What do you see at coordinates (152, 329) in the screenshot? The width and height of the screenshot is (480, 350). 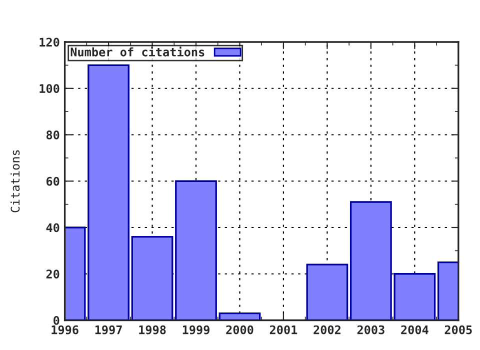 I see `x-tick-label: 1998` at bounding box center [152, 329].